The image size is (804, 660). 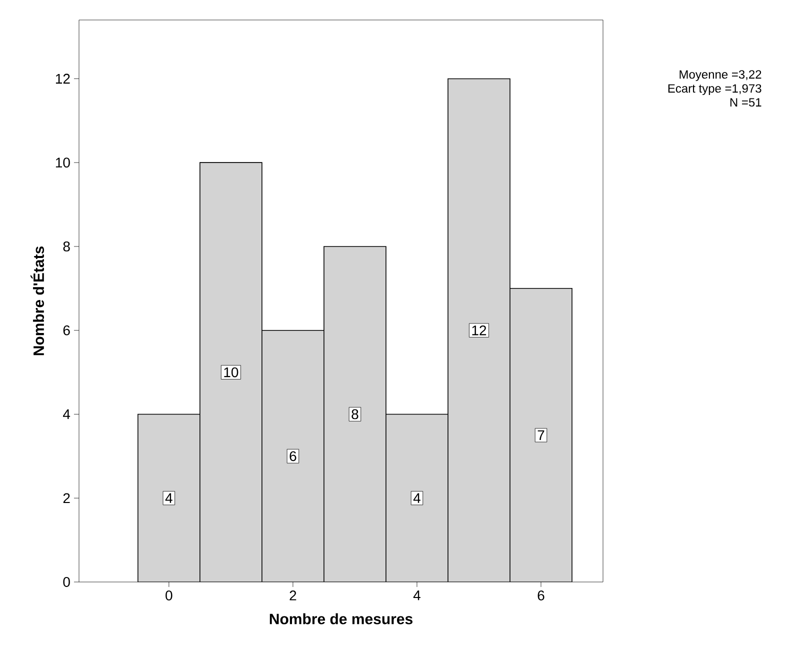 I want to click on y-tick-label: 6, so click(x=66, y=330).